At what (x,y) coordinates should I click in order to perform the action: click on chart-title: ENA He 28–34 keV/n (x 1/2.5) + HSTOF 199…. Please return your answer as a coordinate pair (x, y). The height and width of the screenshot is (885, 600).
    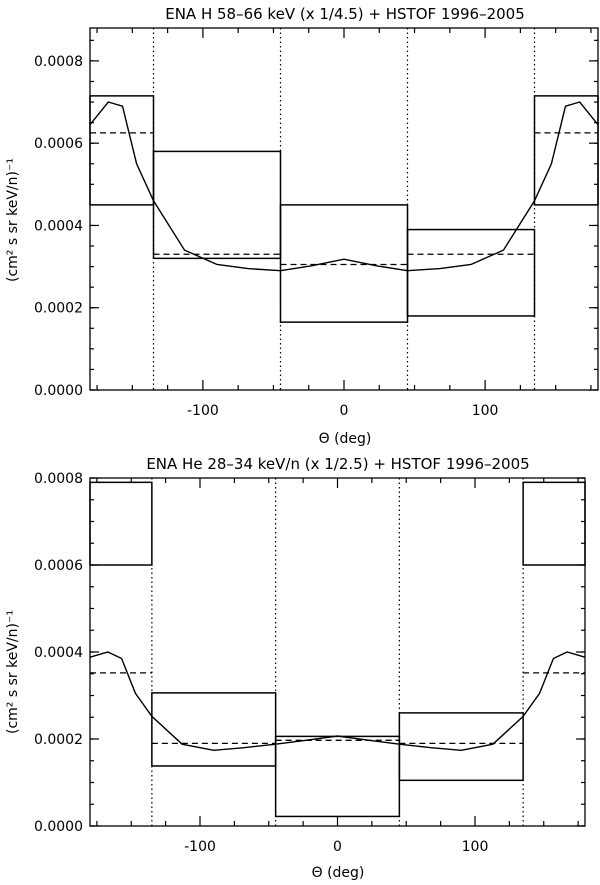
    Looking at the image, I should click on (337, 464).